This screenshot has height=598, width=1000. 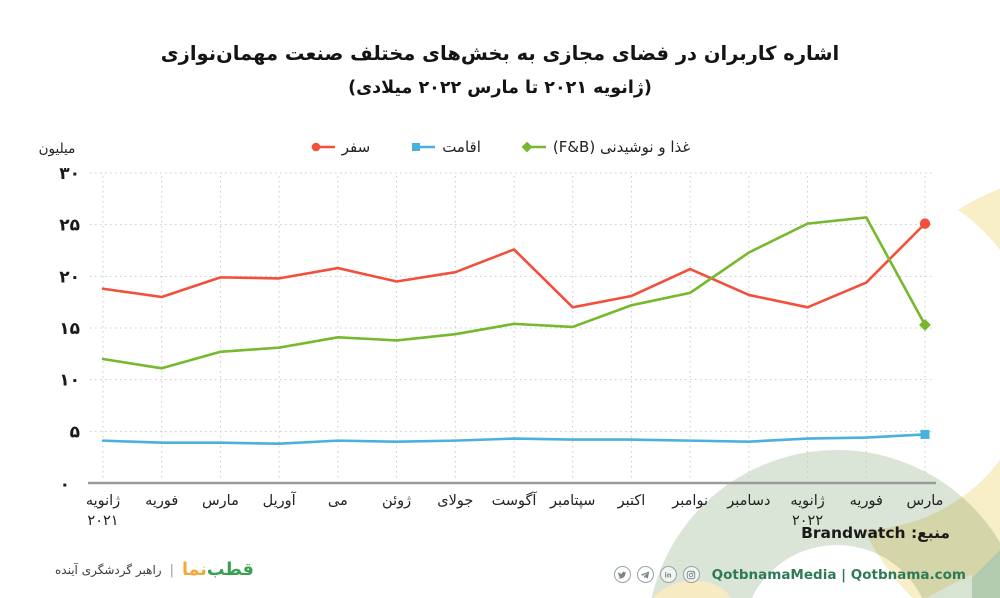 I want to click on social-block: in QotbnamaMedia | Qotbnama.com, so click(x=789, y=574).